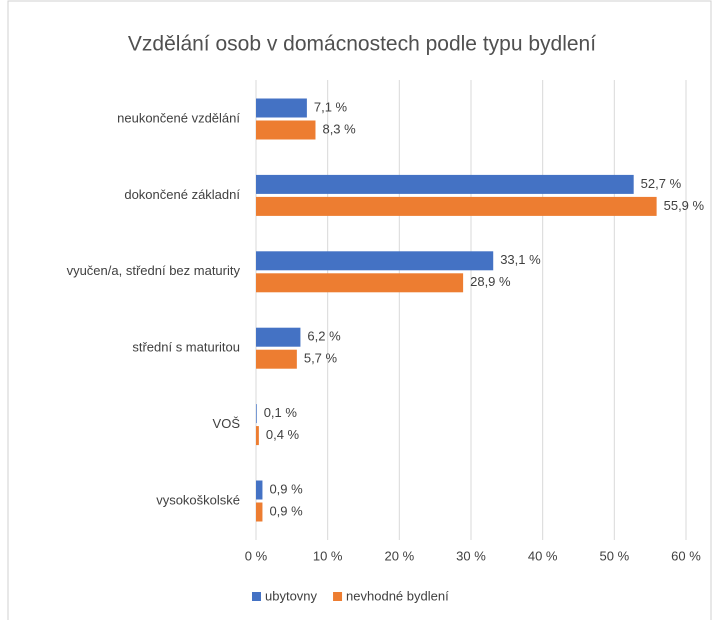 The width and height of the screenshot is (719, 620). I want to click on legend-label: nevhodné bydlení, so click(397, 595).